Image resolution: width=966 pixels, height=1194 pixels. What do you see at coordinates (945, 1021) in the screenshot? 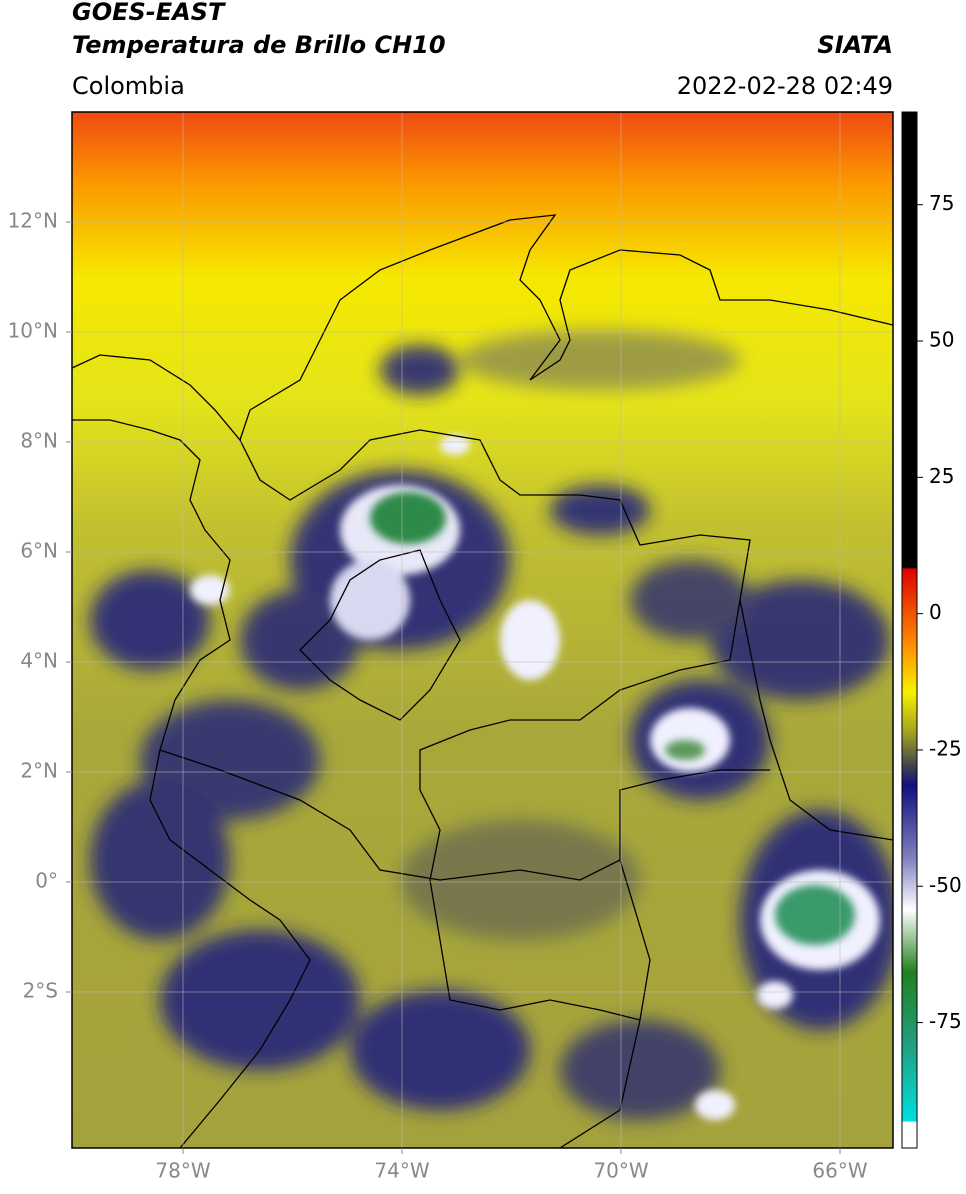
I see `colorbar-tick-label: -75` at bounding box center [945, 1021].